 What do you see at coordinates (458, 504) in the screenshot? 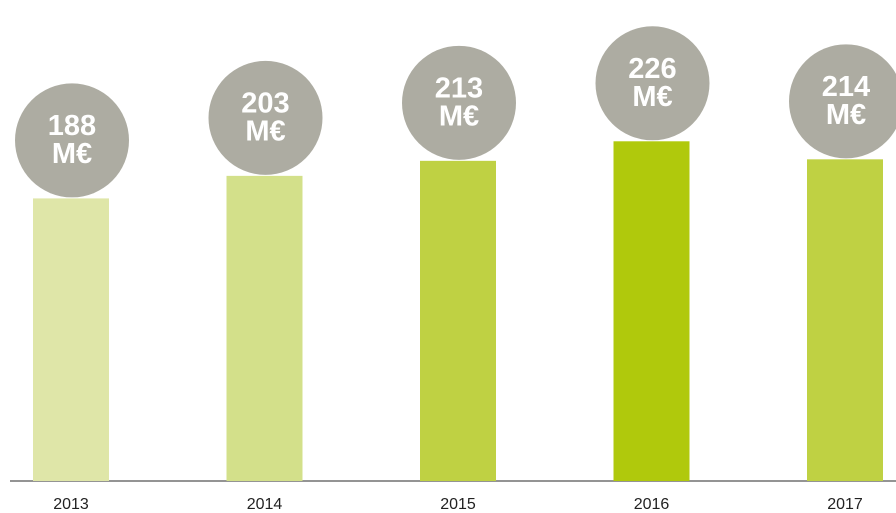
I see `x-tick-label: 2015` at bounding box center [458, 504].